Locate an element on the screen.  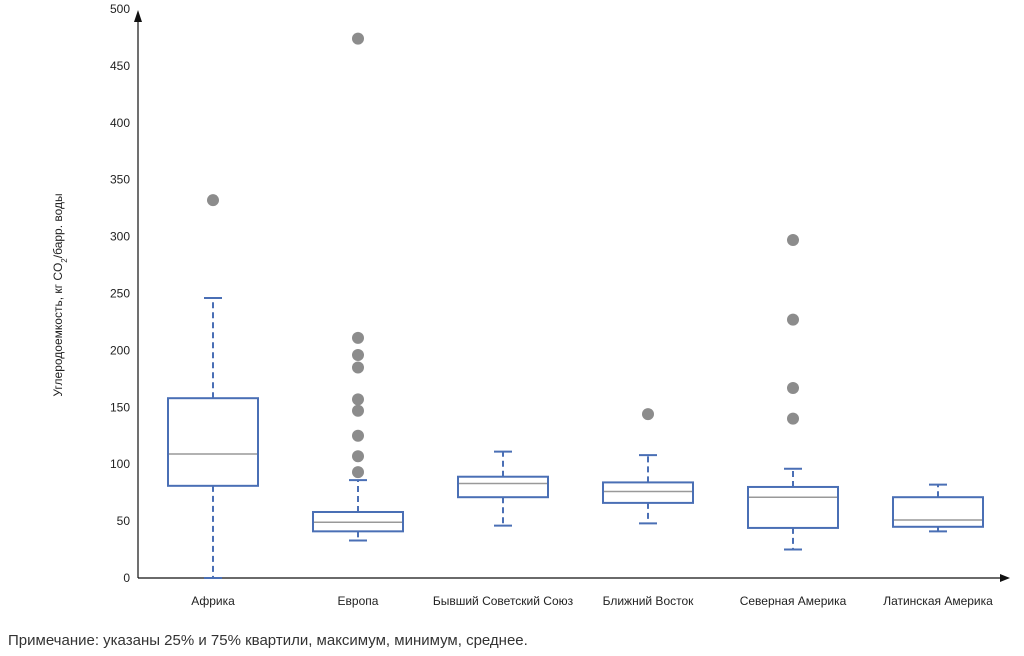
category-label: Бывший Советский Союз is located at coordinates (503, 601).